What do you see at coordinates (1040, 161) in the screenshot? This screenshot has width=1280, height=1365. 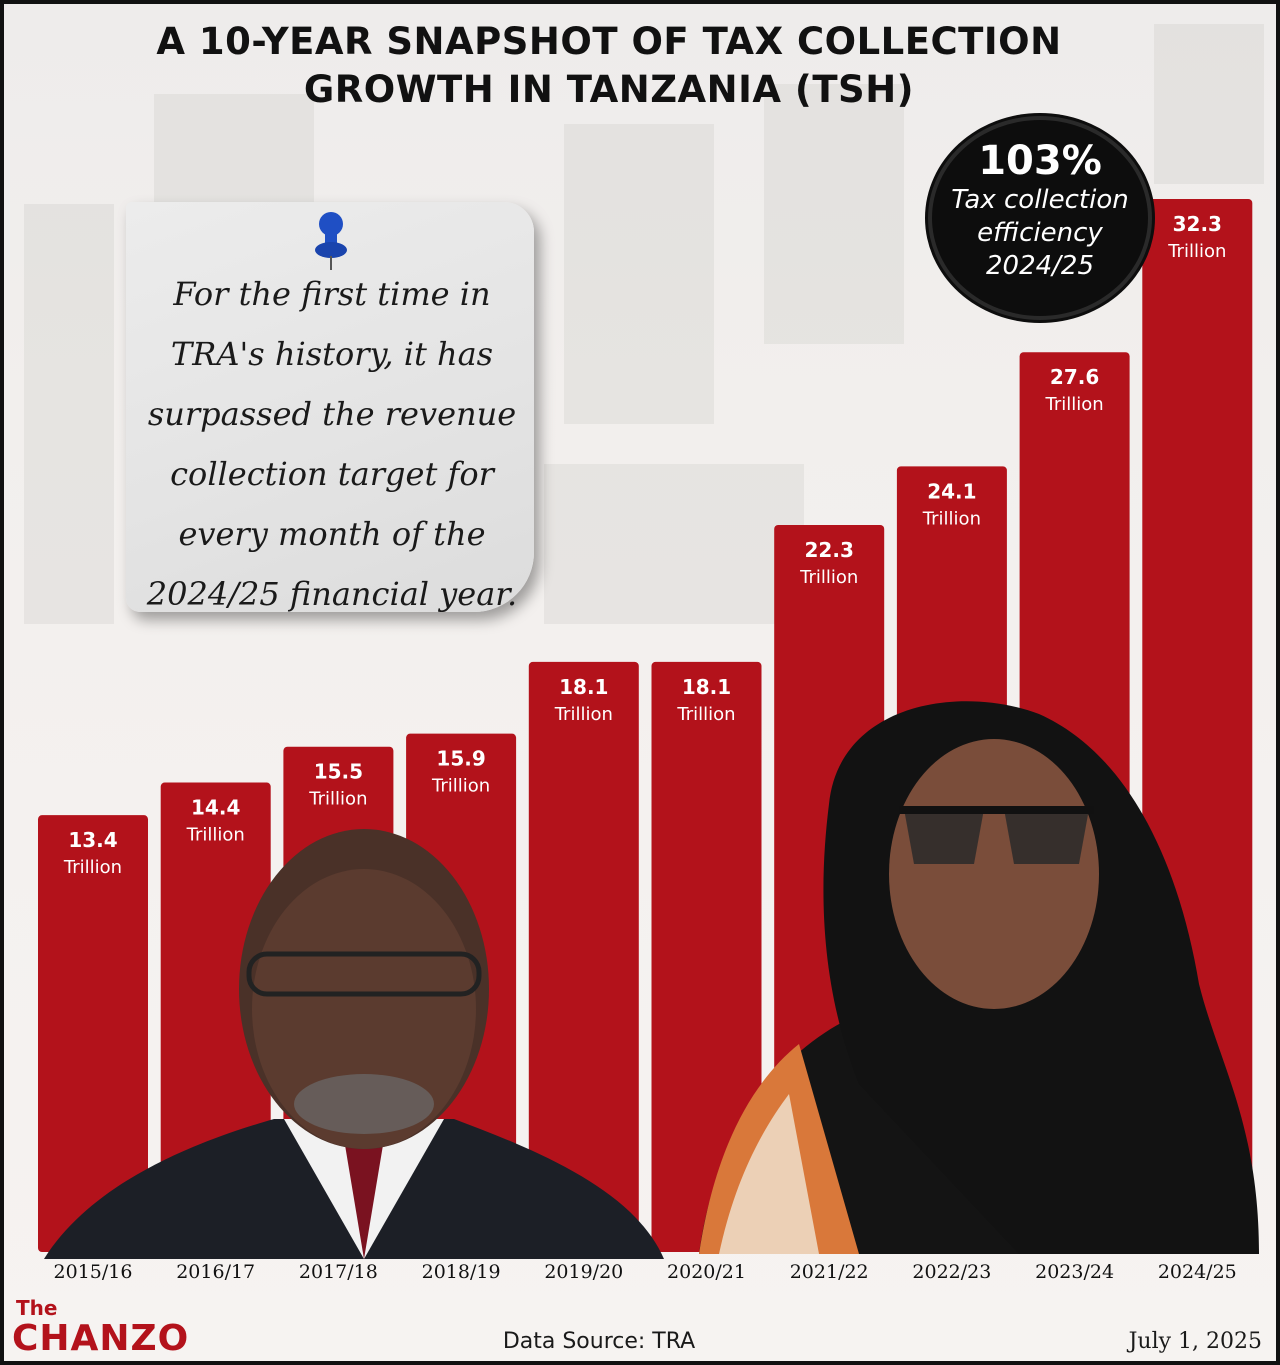 I see `badge-percent: 103%` at bounding box center [1040, 161].